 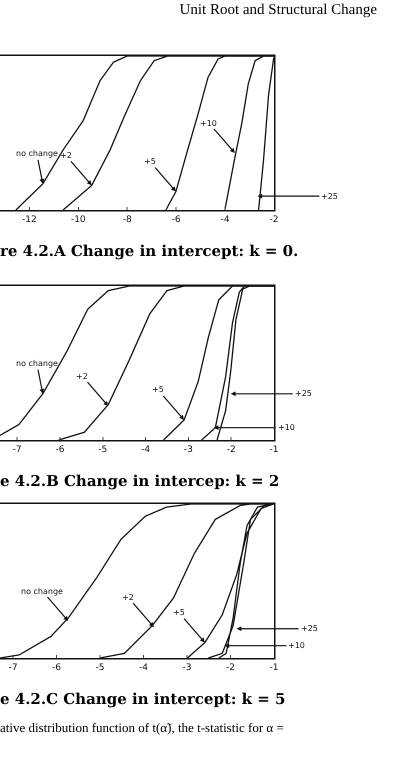 What do you see at coordinates (142, 728) in the screenshot?
I see `text: ative distribution function of t(α̃), the t-statistic for α =` at bounding box center [142, 728].